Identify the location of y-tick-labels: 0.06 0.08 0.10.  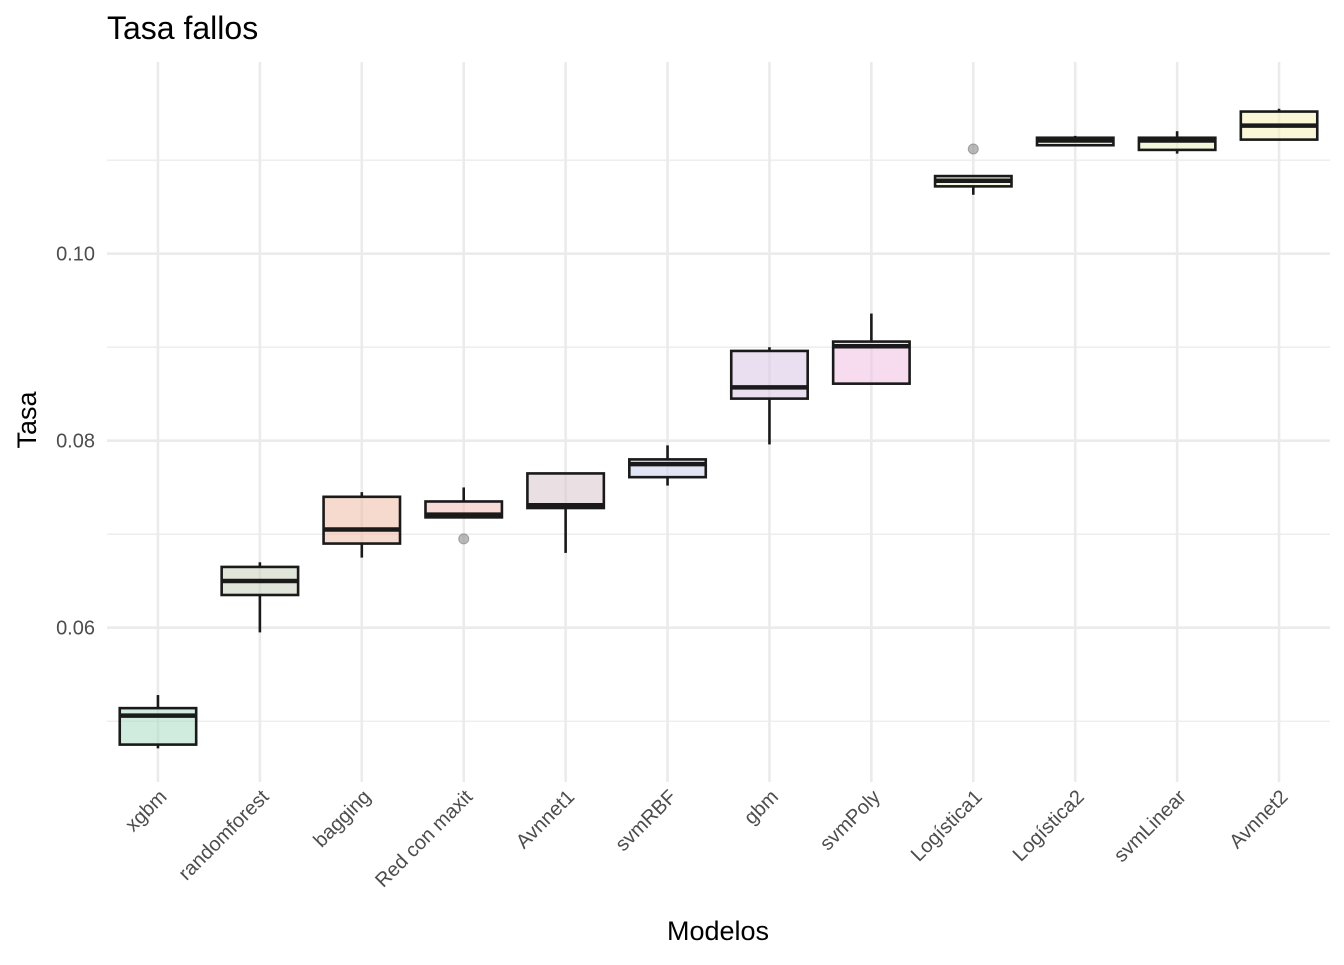
(75, 442).